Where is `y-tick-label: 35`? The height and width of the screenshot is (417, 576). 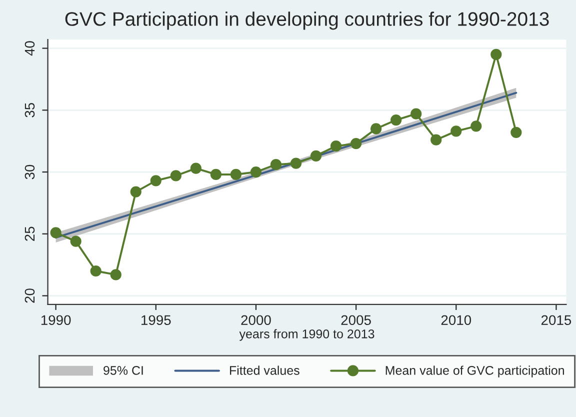 y-tick-label: 35 is located at coordinates (29, 110).